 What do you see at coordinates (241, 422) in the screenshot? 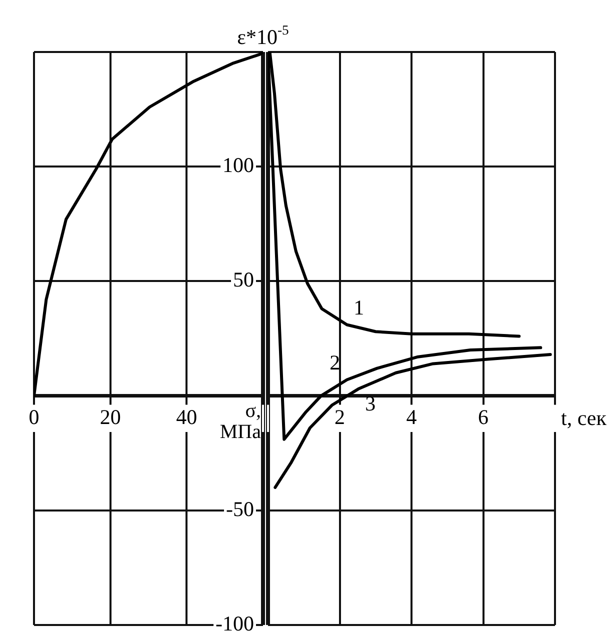
I see `y2-axis-title: σ, МПа` at bounding box center [241, 422].